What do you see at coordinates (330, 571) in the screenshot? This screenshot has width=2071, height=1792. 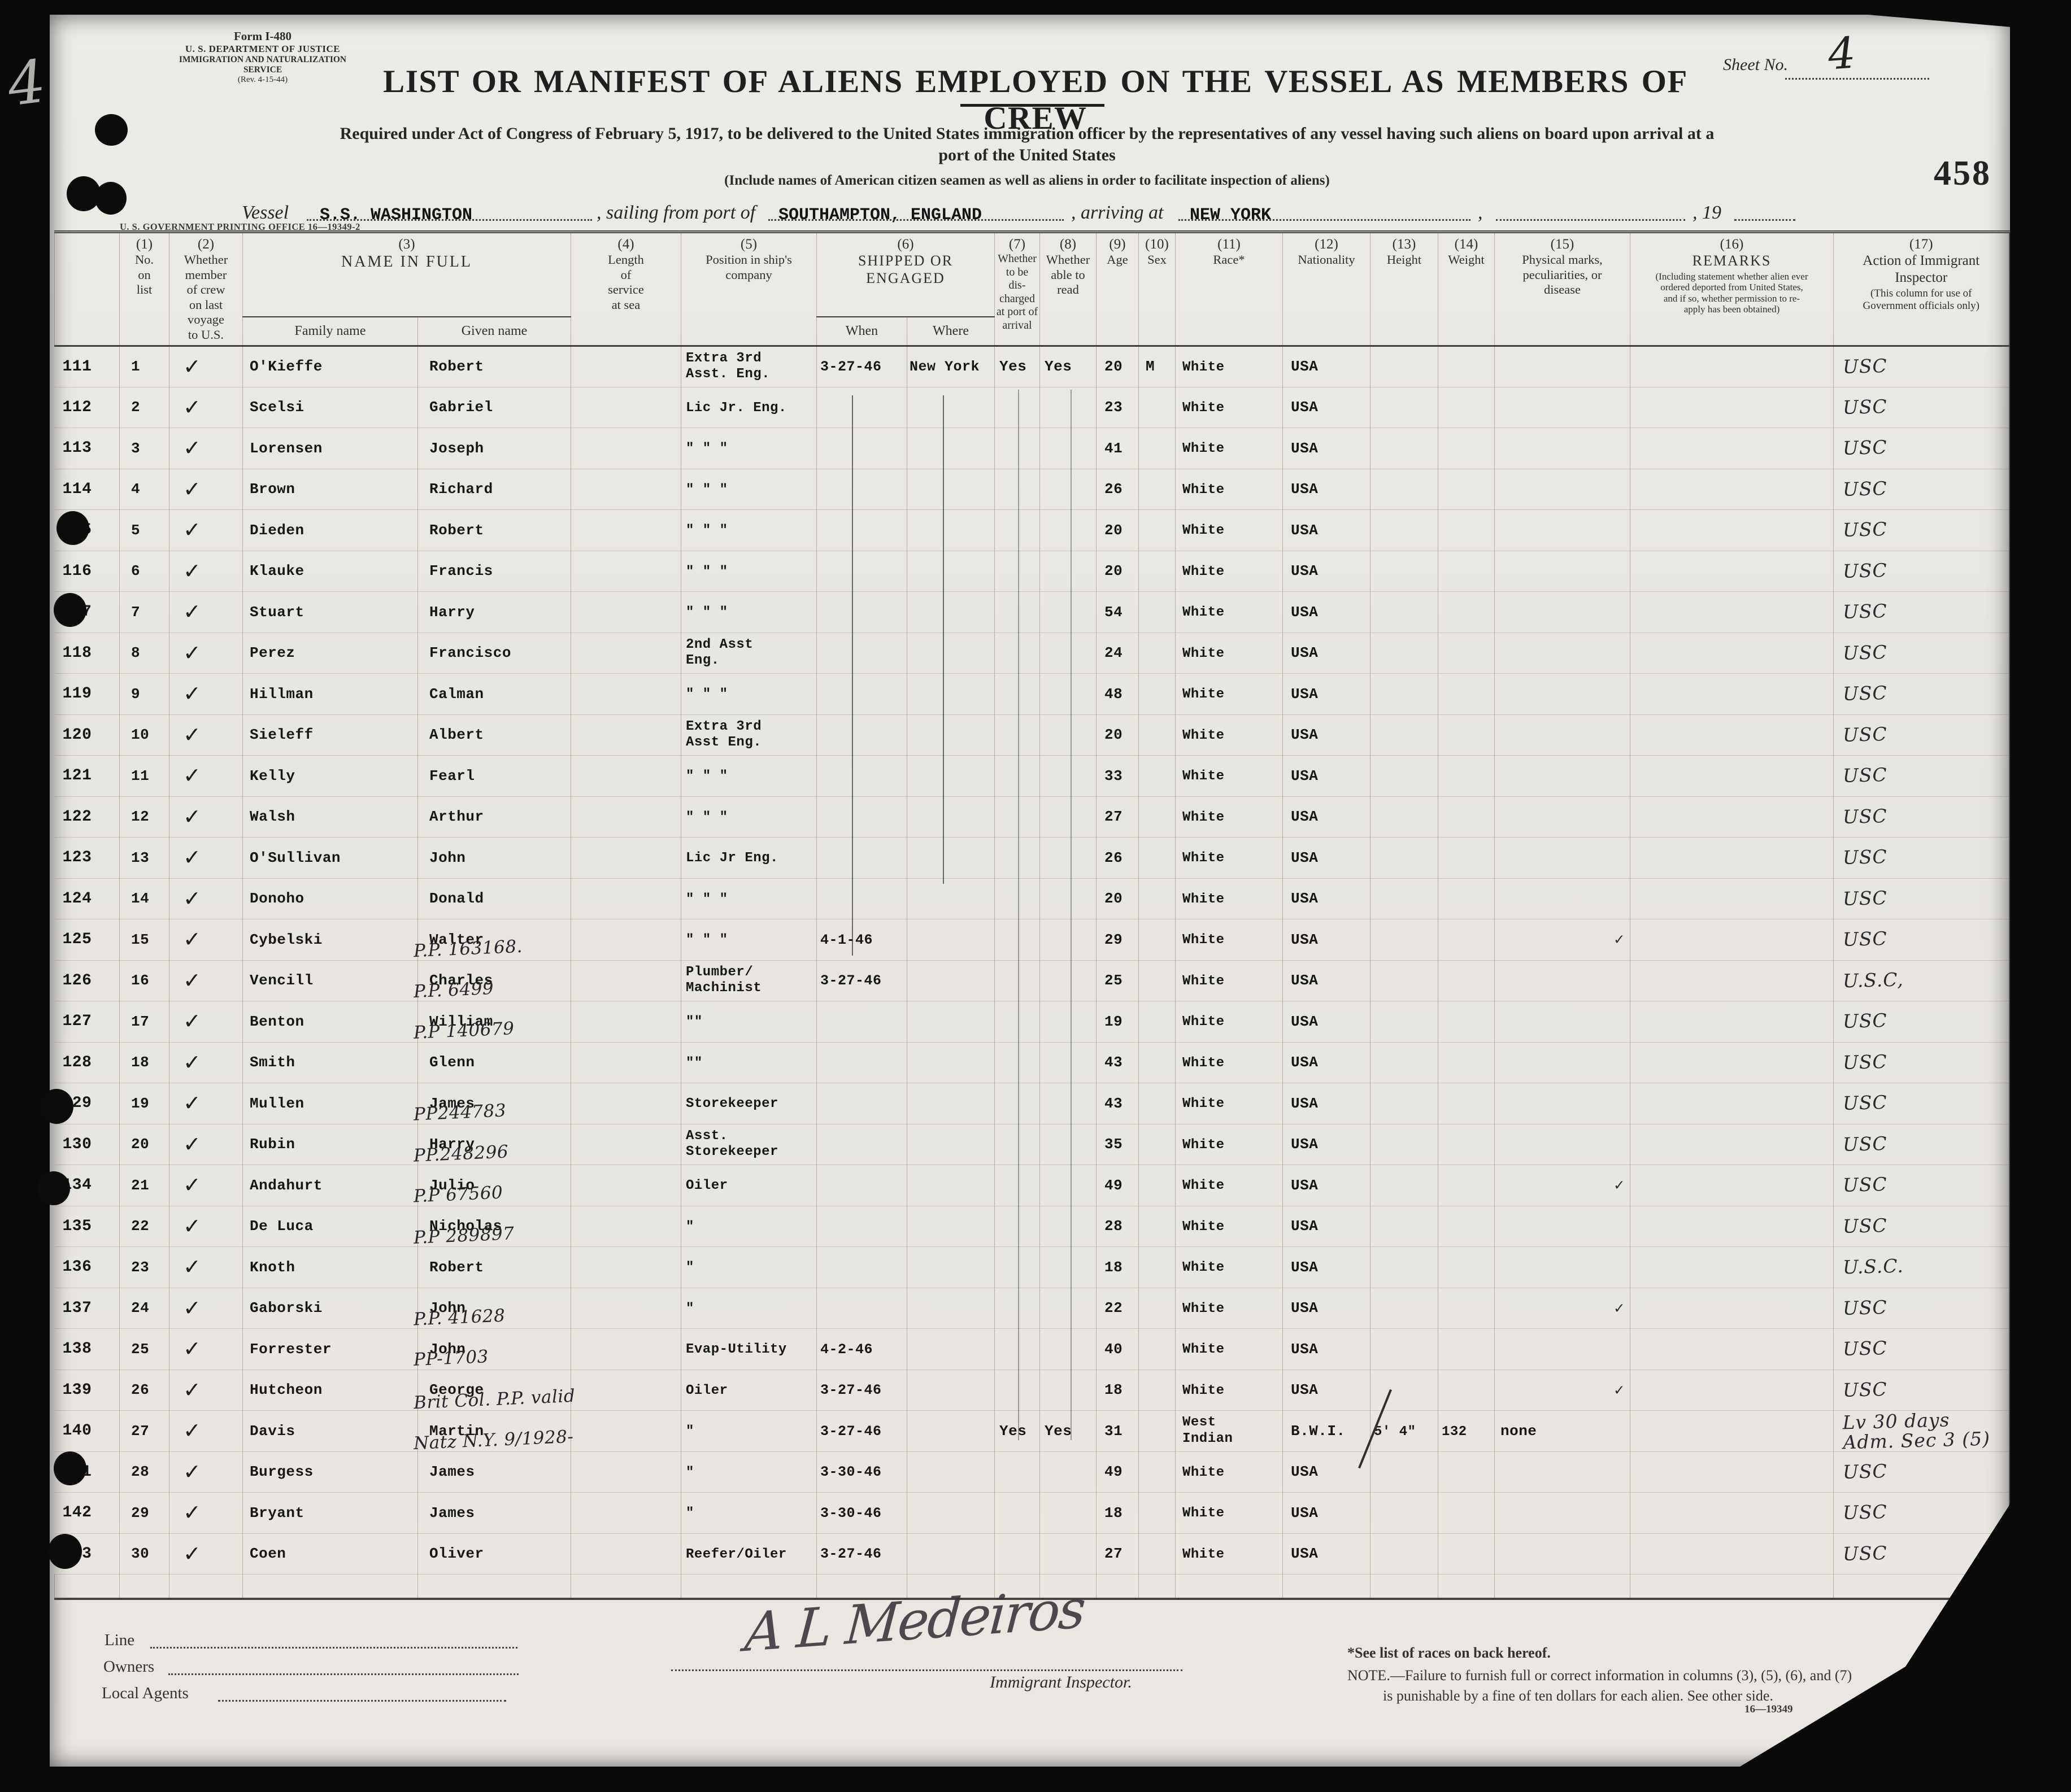 I see `family-name: Klauke` at bounding box center [330, 571].